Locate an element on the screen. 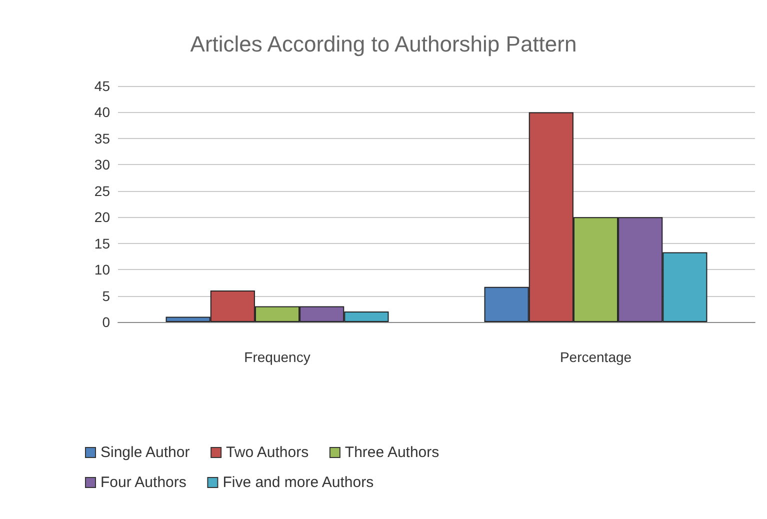 The width and height of the screenshot is (767, 519). y-tick-label: 40 is located at coordinates (102, 112).